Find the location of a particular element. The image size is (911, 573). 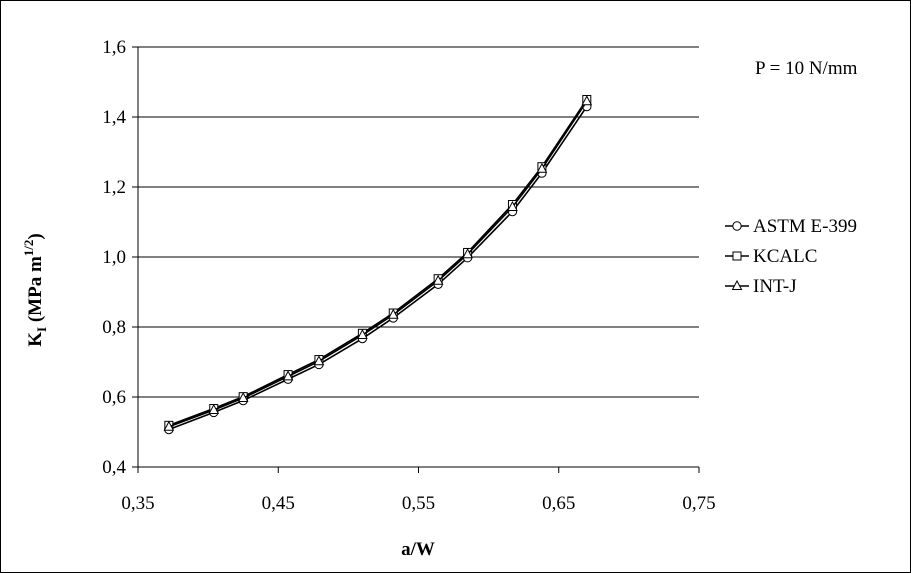

y-tick-label: 1,0 is located at coordinates (114, 257).